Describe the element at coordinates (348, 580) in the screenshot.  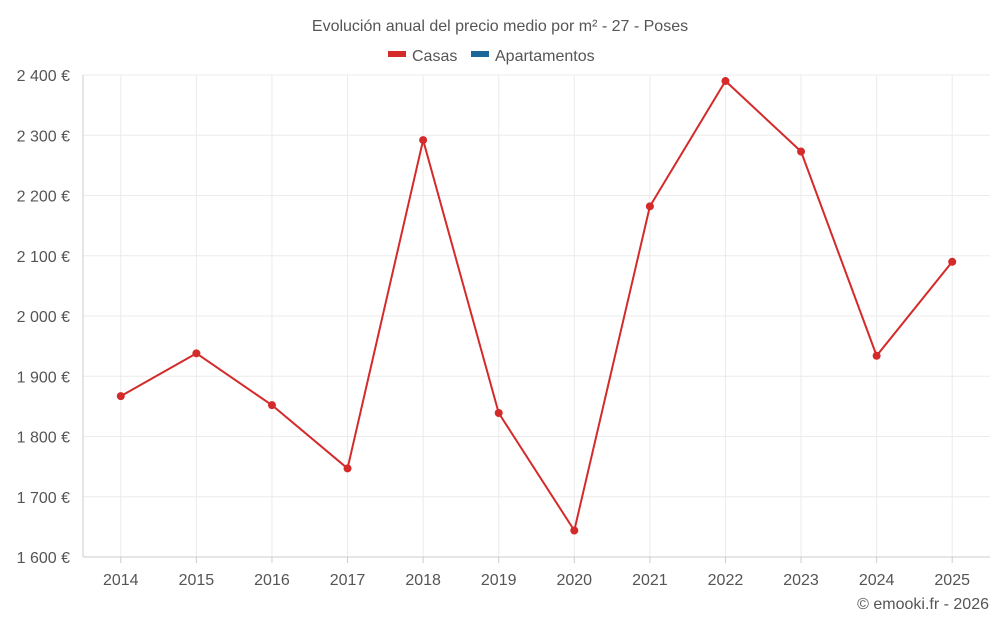
I see `x-tick-label: 2017` at that location.